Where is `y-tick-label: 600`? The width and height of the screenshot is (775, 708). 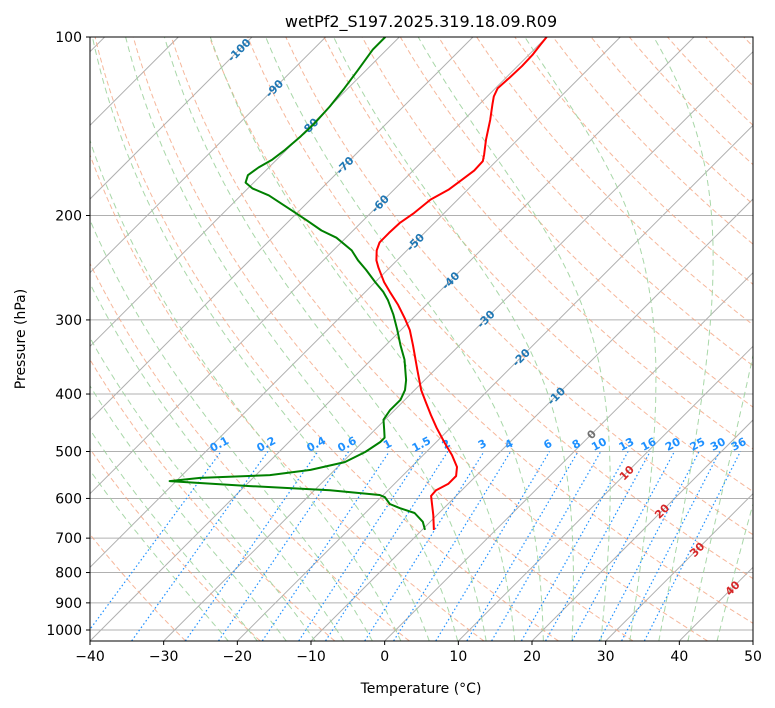 y-tick-label: 600 is located at coordinates (68, 499).